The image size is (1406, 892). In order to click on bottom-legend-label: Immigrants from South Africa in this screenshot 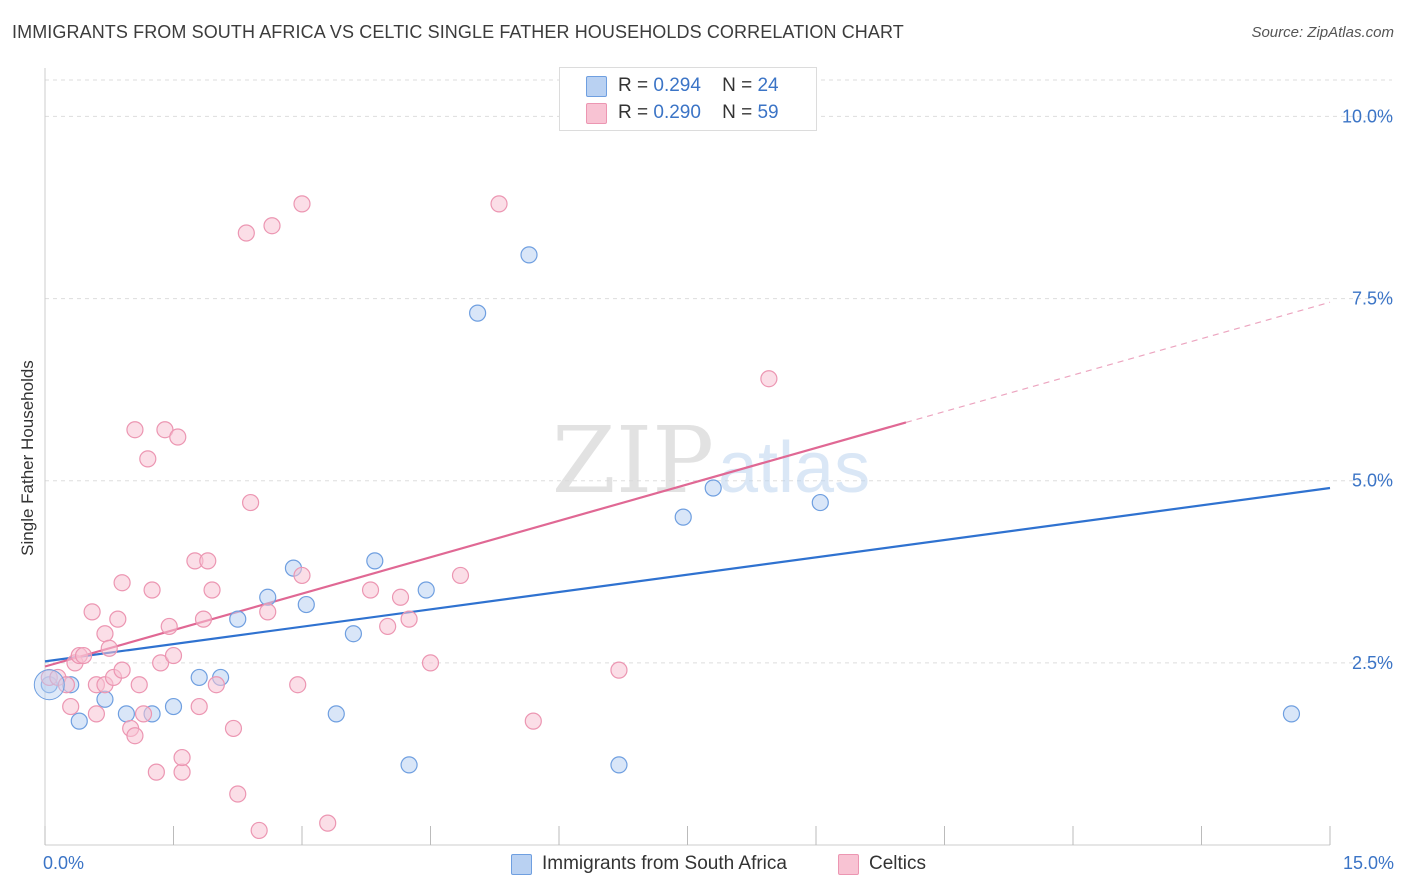, I will do `click(664, 863)`.